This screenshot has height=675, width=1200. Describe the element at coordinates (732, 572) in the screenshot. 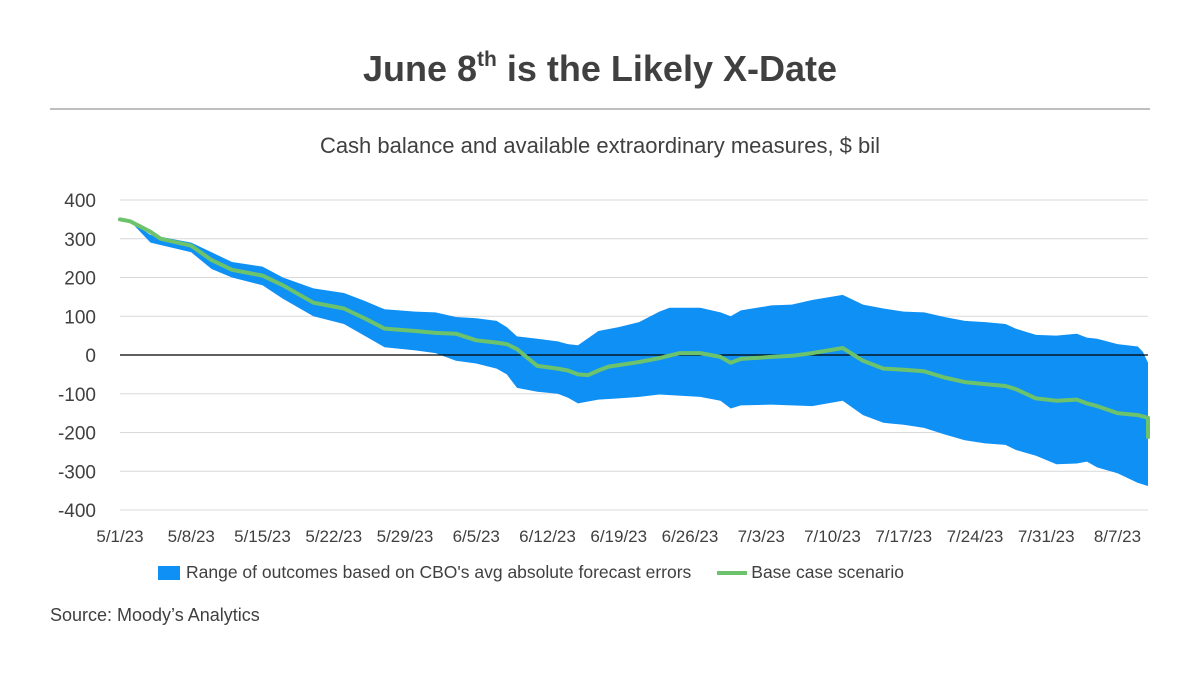

I see `legend-swatch-line` at that location.